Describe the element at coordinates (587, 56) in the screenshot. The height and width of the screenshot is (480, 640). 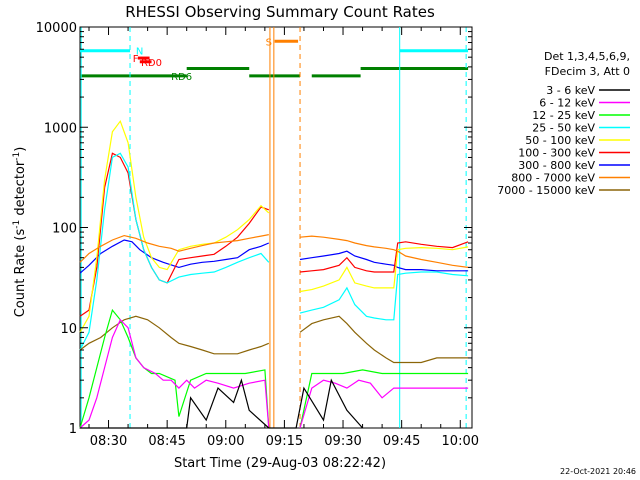
I see `legend-header-detectors: Det 1,3,4,5,6,9,` at that location.